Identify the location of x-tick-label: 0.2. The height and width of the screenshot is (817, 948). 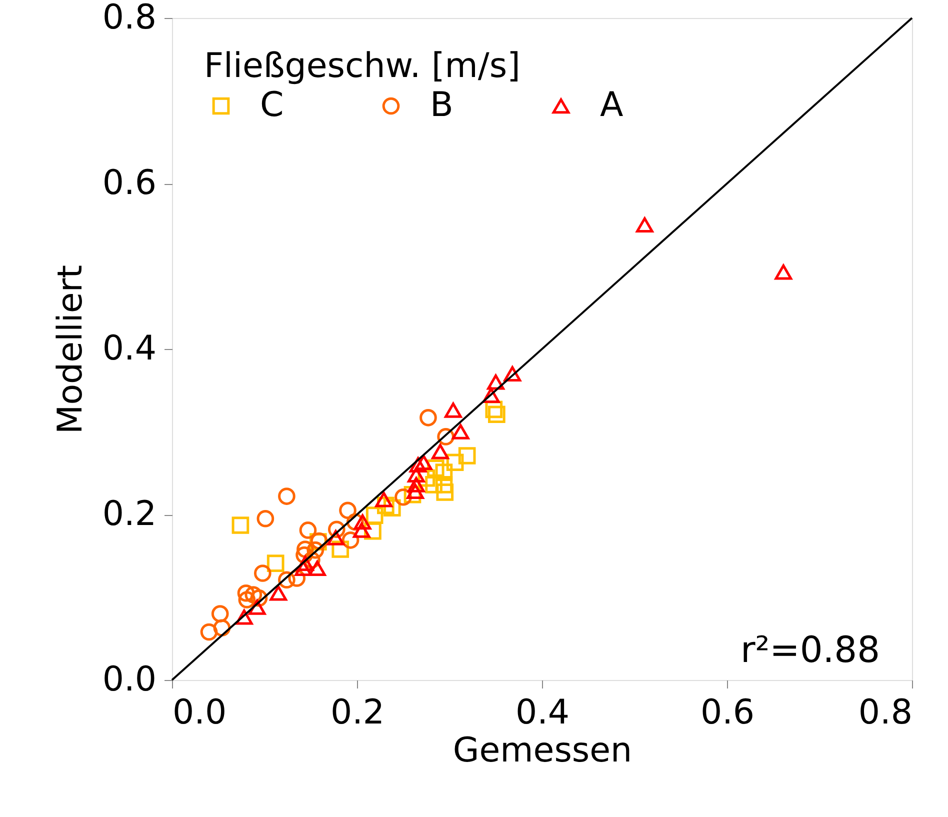
(357, 712).